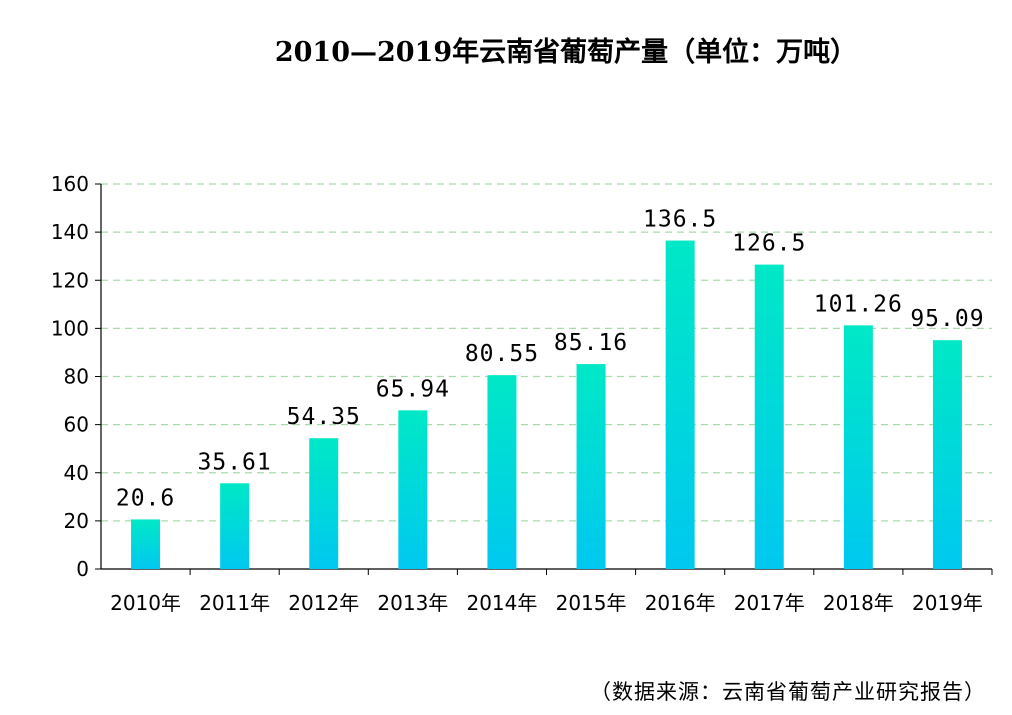 The height and width of the screenshot is (715, 1012). I want to click on y-tick-label: 100, so click(70, 328).